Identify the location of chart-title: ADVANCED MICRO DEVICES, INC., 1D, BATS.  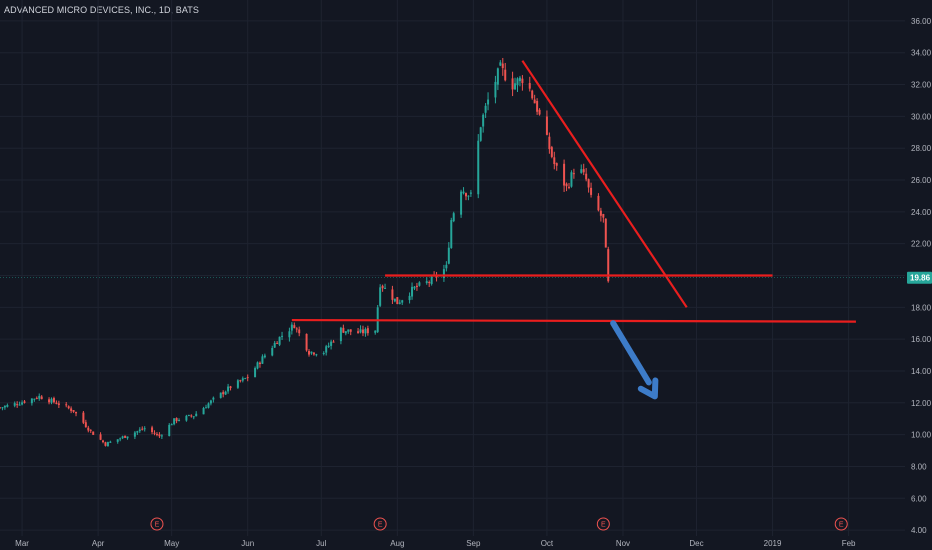
(101, 10).